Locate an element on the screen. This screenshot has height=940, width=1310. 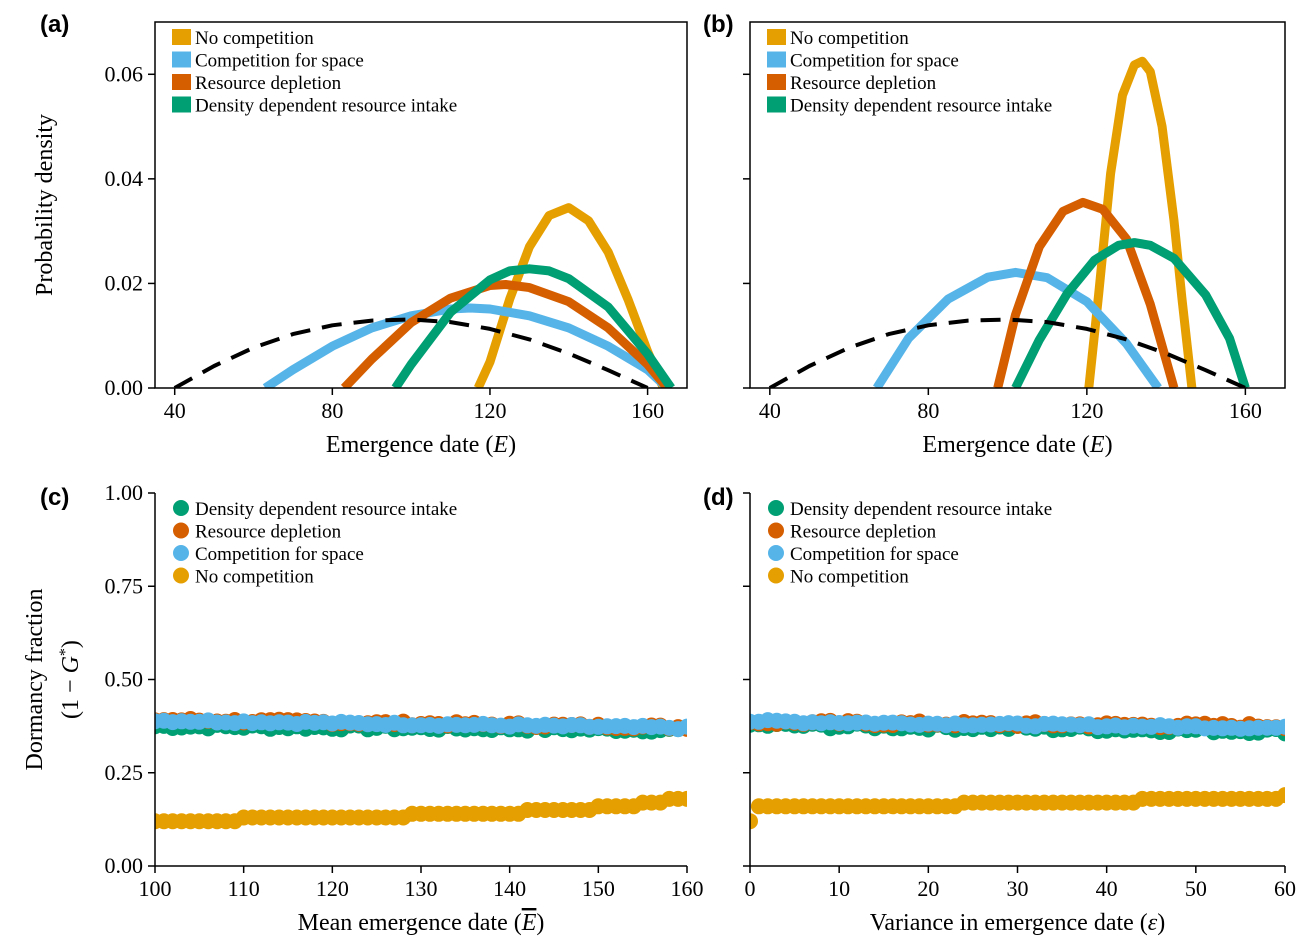
x-tick-label: 60 is located at coordinates (1285, 888).